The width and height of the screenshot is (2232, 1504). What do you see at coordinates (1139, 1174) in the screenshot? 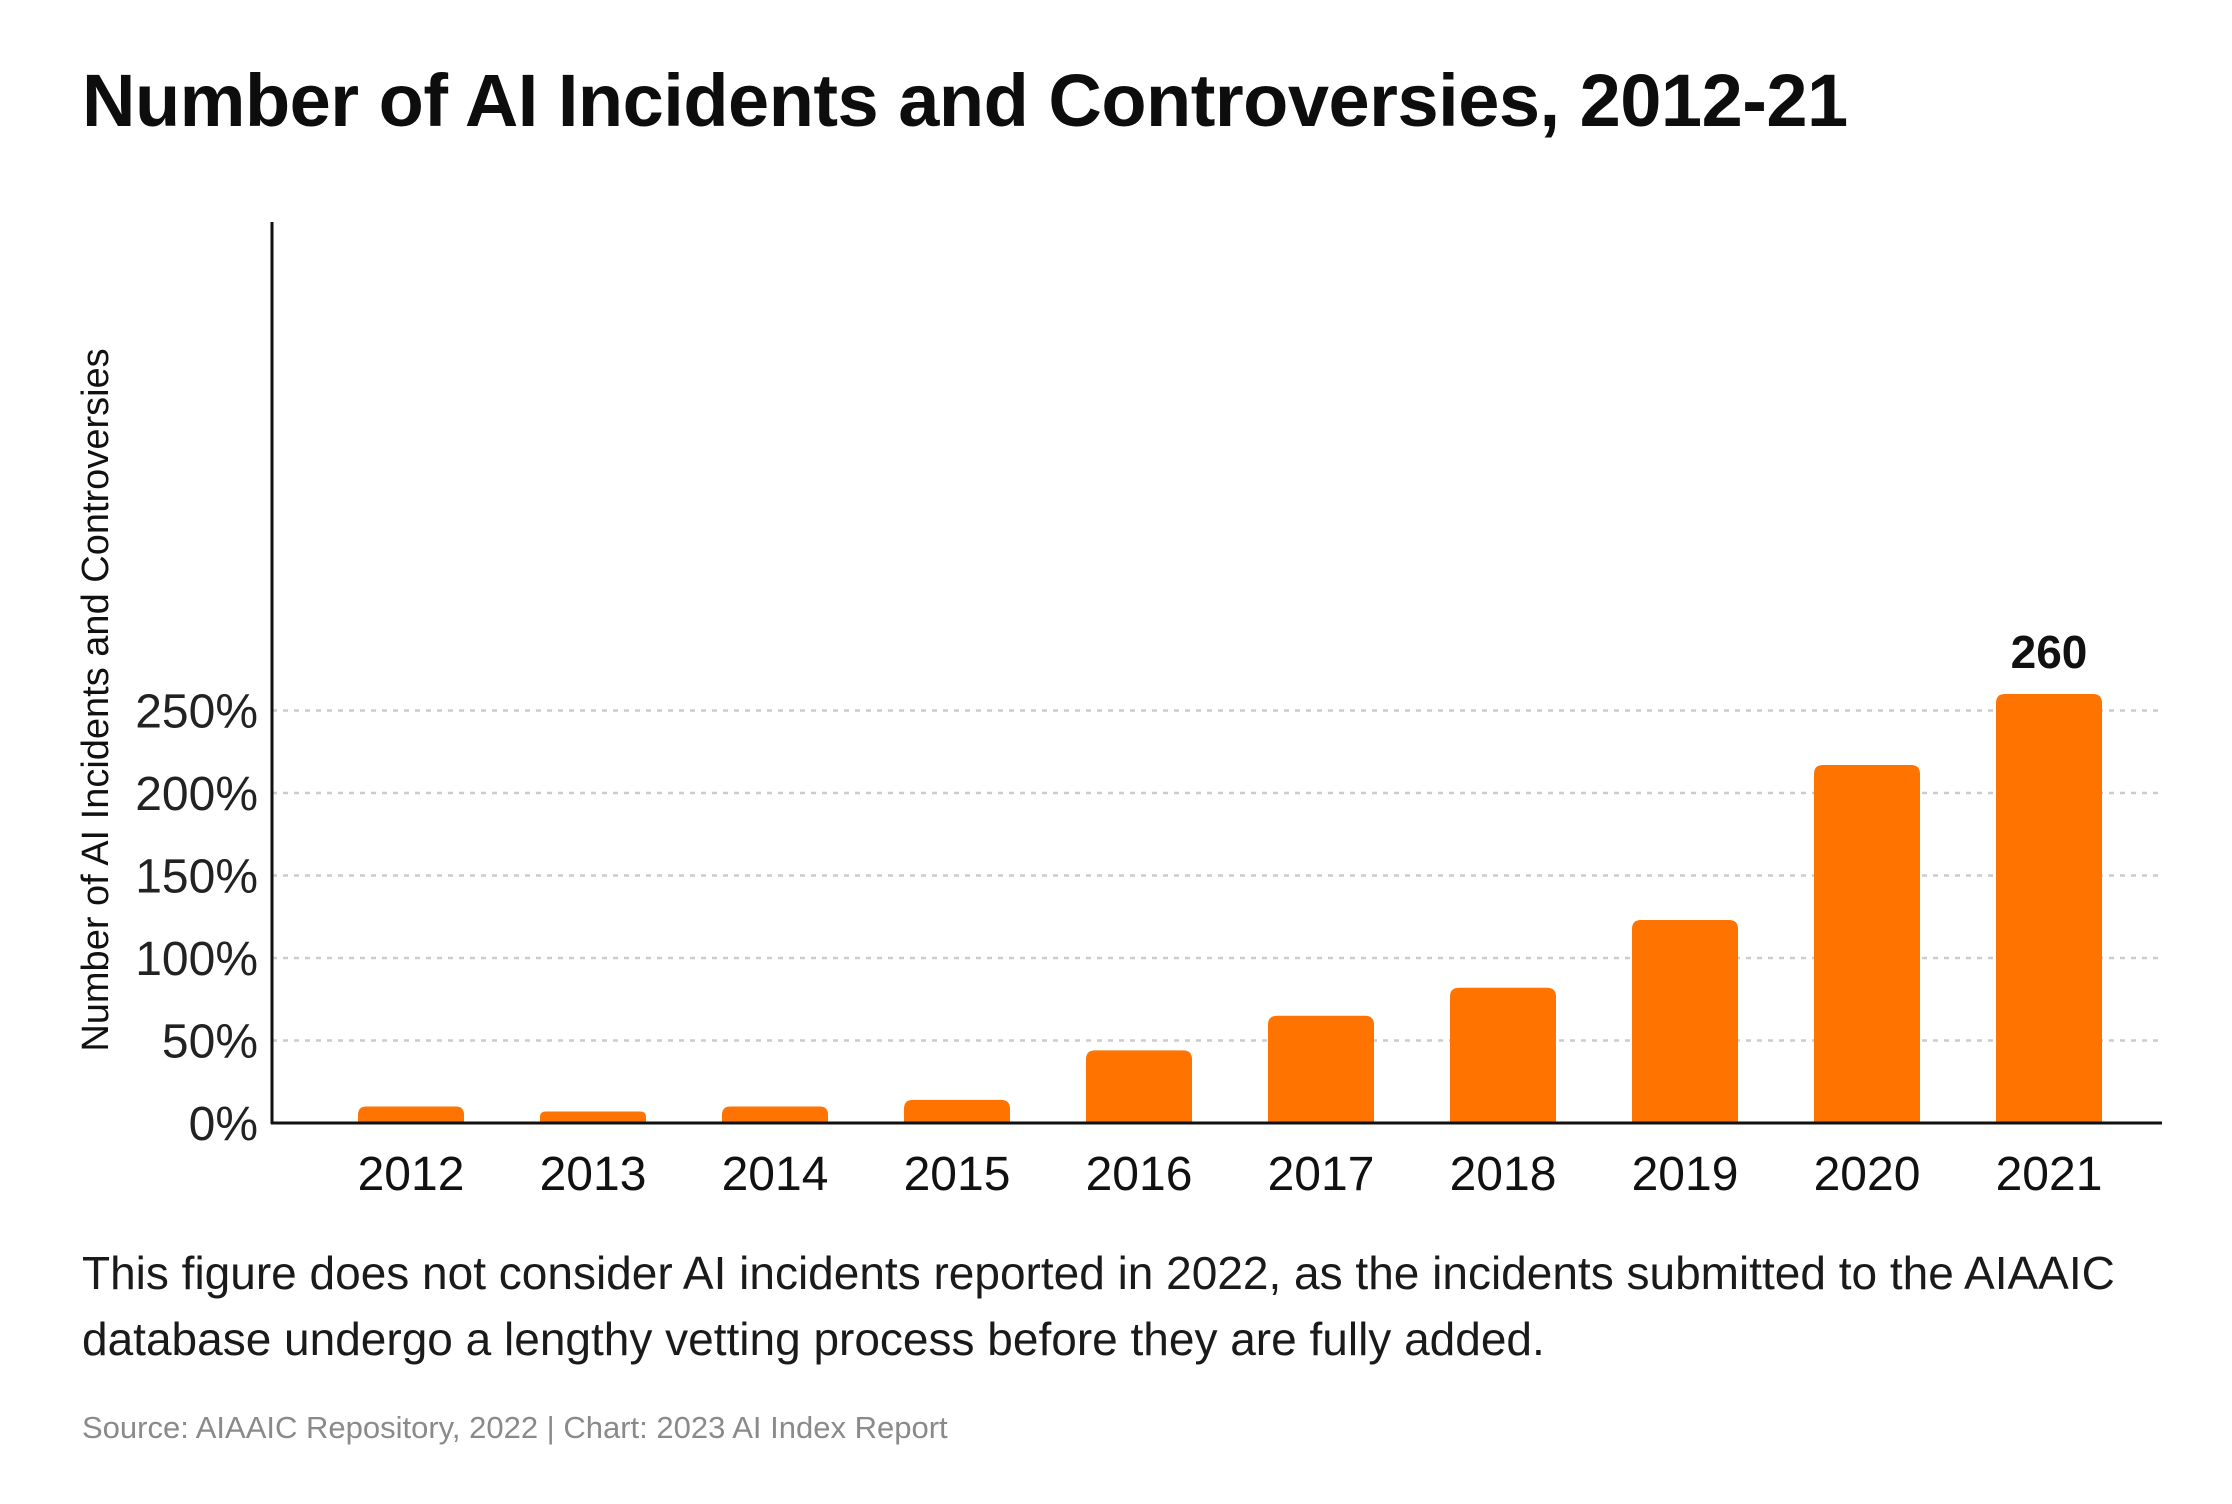
I see `x-tick-label: 2016` at bounding box center [1139, 1174].